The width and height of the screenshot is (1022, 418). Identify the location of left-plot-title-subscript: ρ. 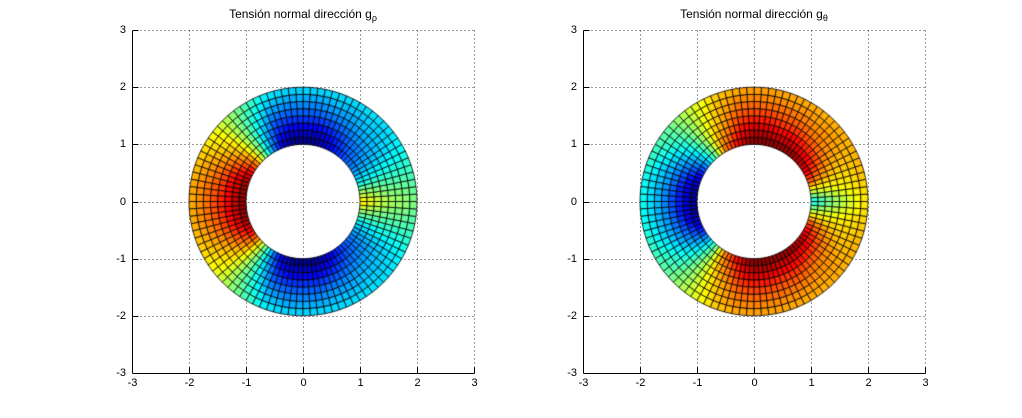
(374, 18).